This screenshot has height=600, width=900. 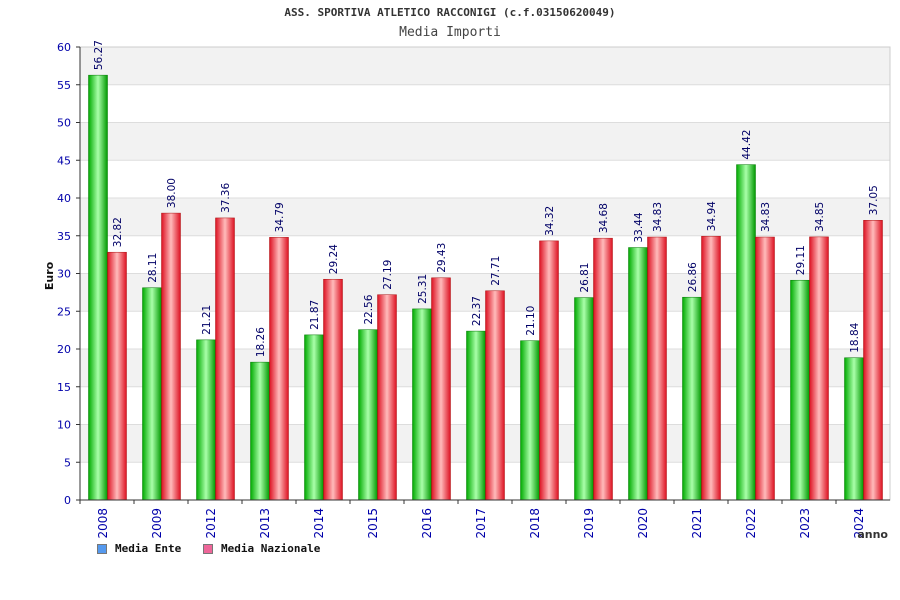 What do you see at coordinates (280, 217) in the screenshot?
I see `data-label: 34.79` at bounding box center [280, 217].